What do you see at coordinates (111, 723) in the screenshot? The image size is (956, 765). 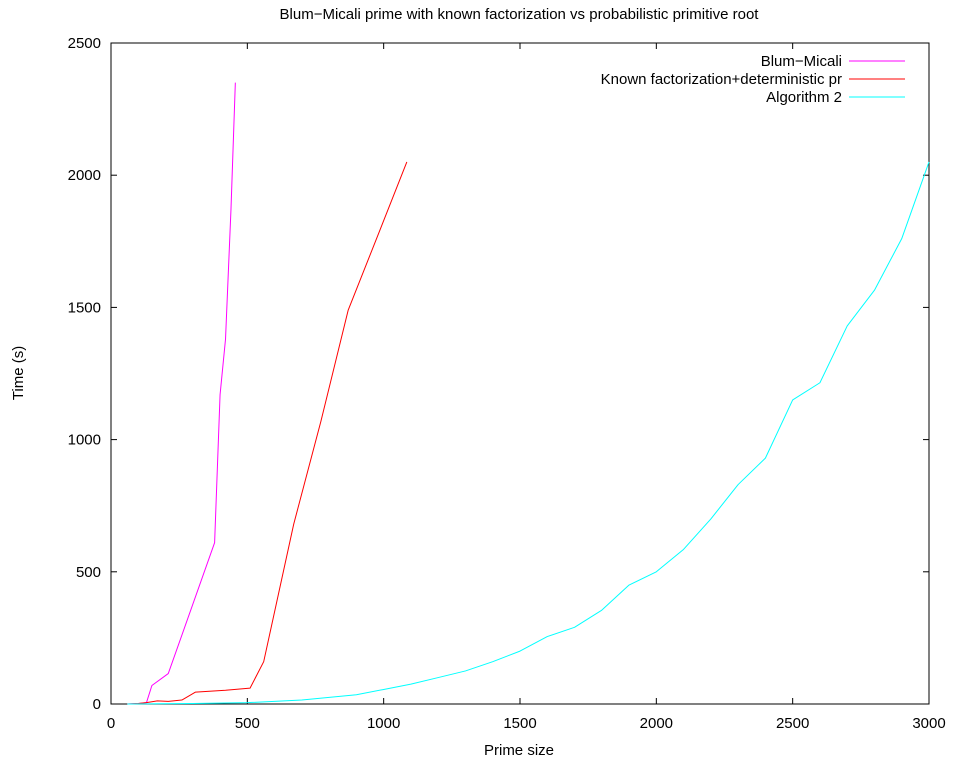 I see `x-tick-label: 0` at bounding box center [111, 723].